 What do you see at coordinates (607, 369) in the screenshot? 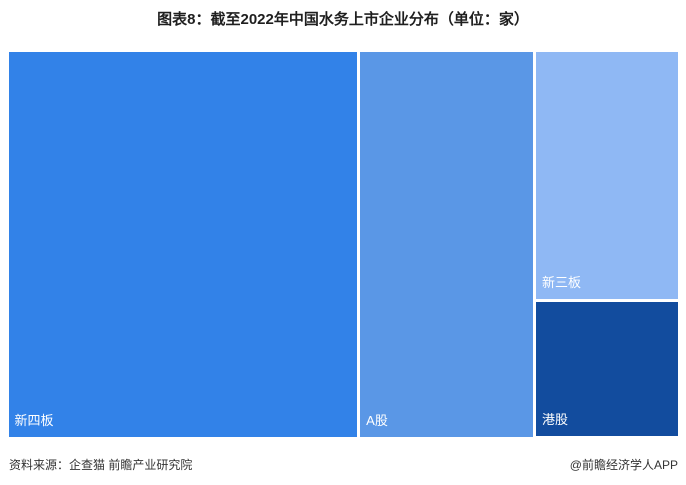
I see `treemap-tile: 港股` at bounding box center [607, 369].